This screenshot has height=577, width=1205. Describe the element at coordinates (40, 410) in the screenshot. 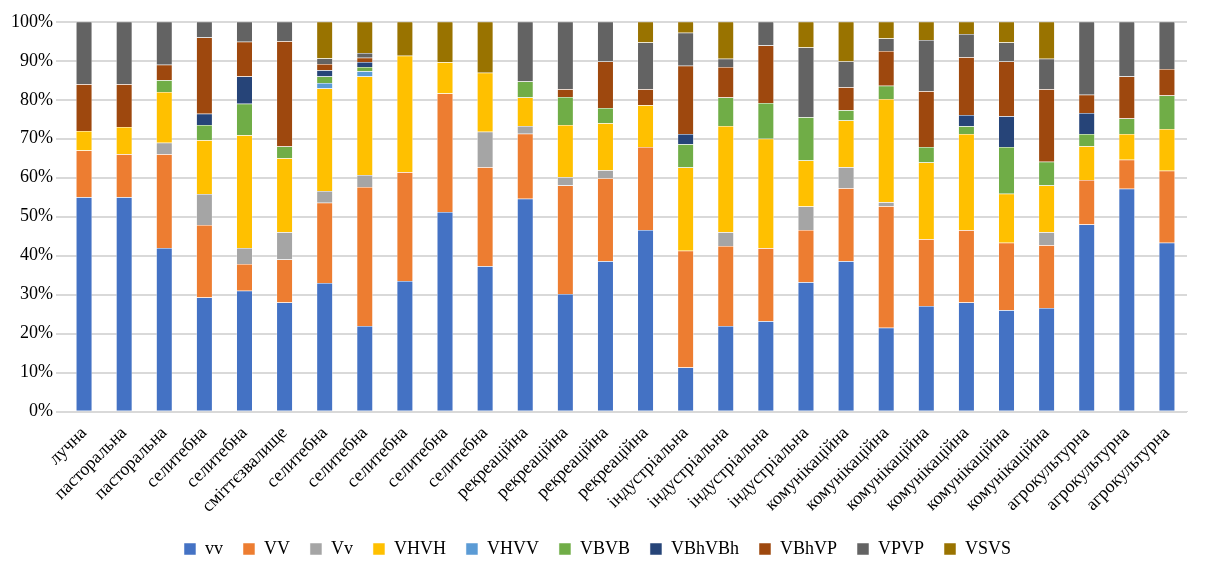

I see `y-tick-label: 0%` at that location.